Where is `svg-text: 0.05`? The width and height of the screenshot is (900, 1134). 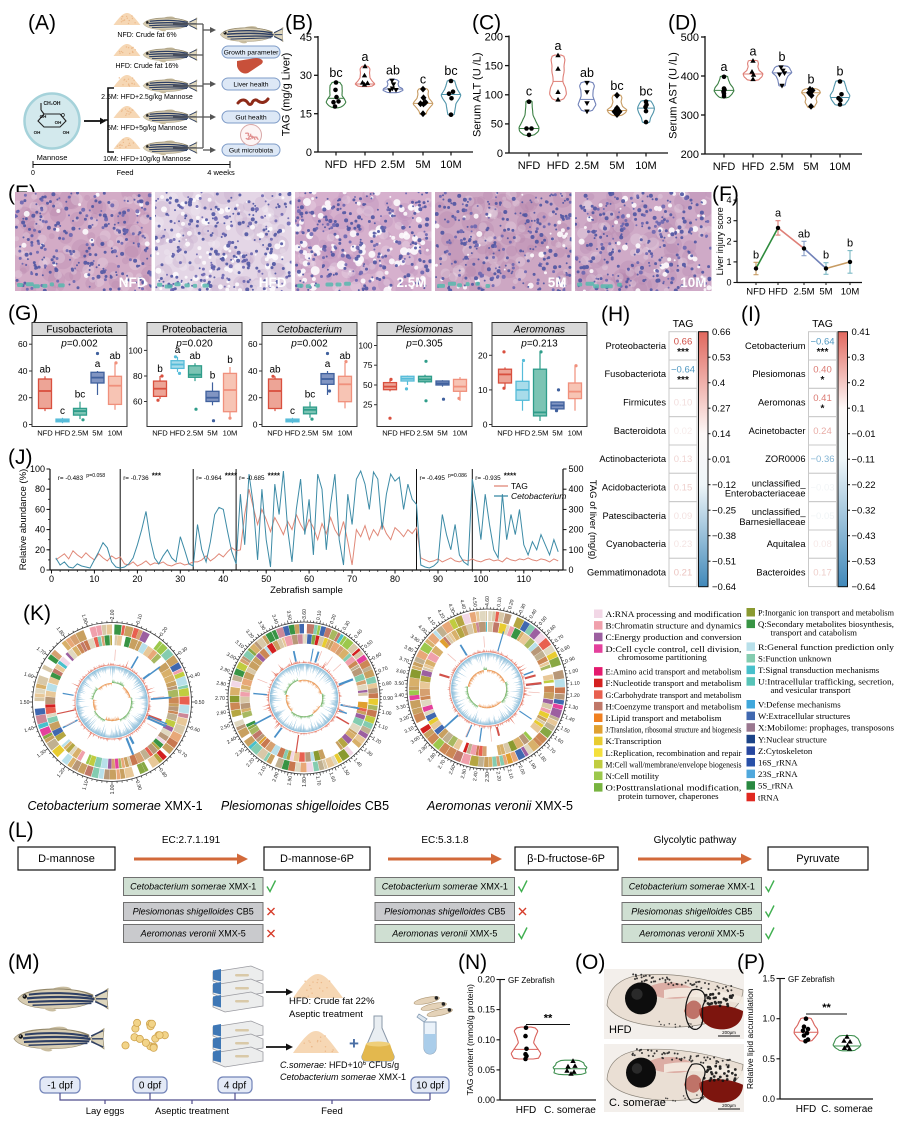
svg-text: 0.05 is located at coordinates (486, 1070).